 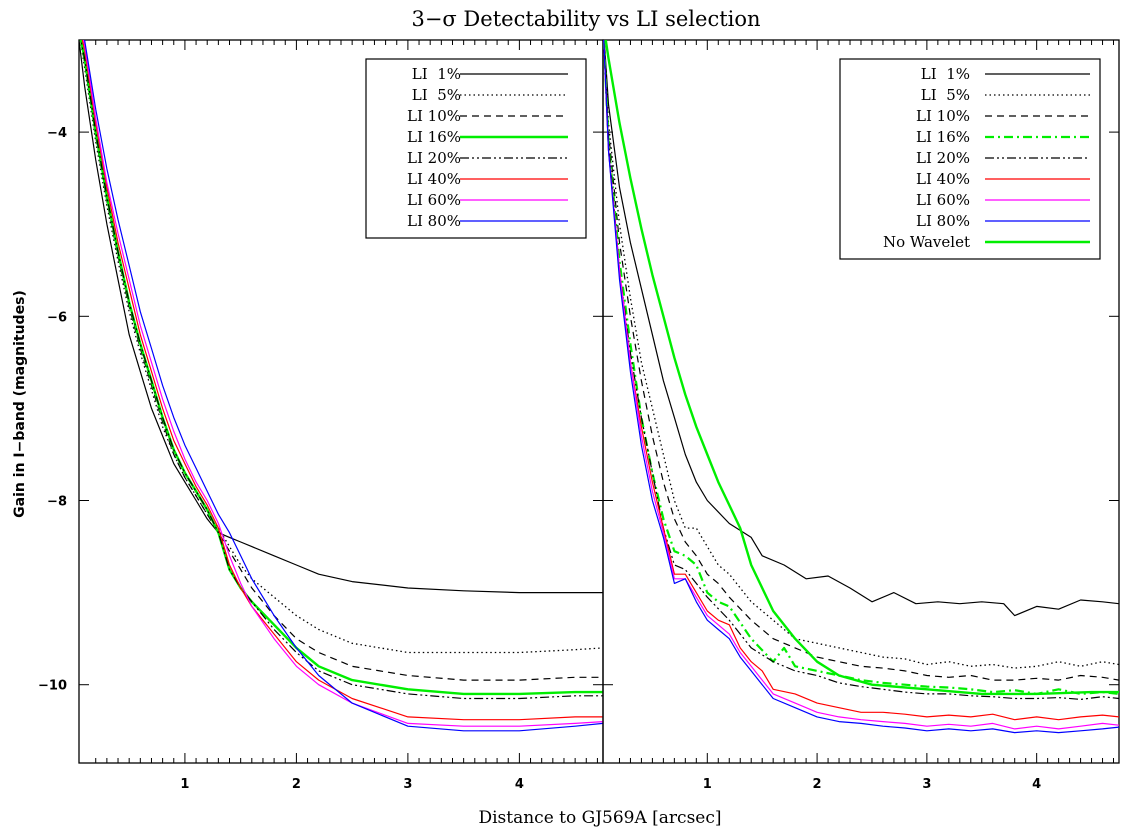 I want to click on y-tick-label: −4, so click(x=57, y=133).